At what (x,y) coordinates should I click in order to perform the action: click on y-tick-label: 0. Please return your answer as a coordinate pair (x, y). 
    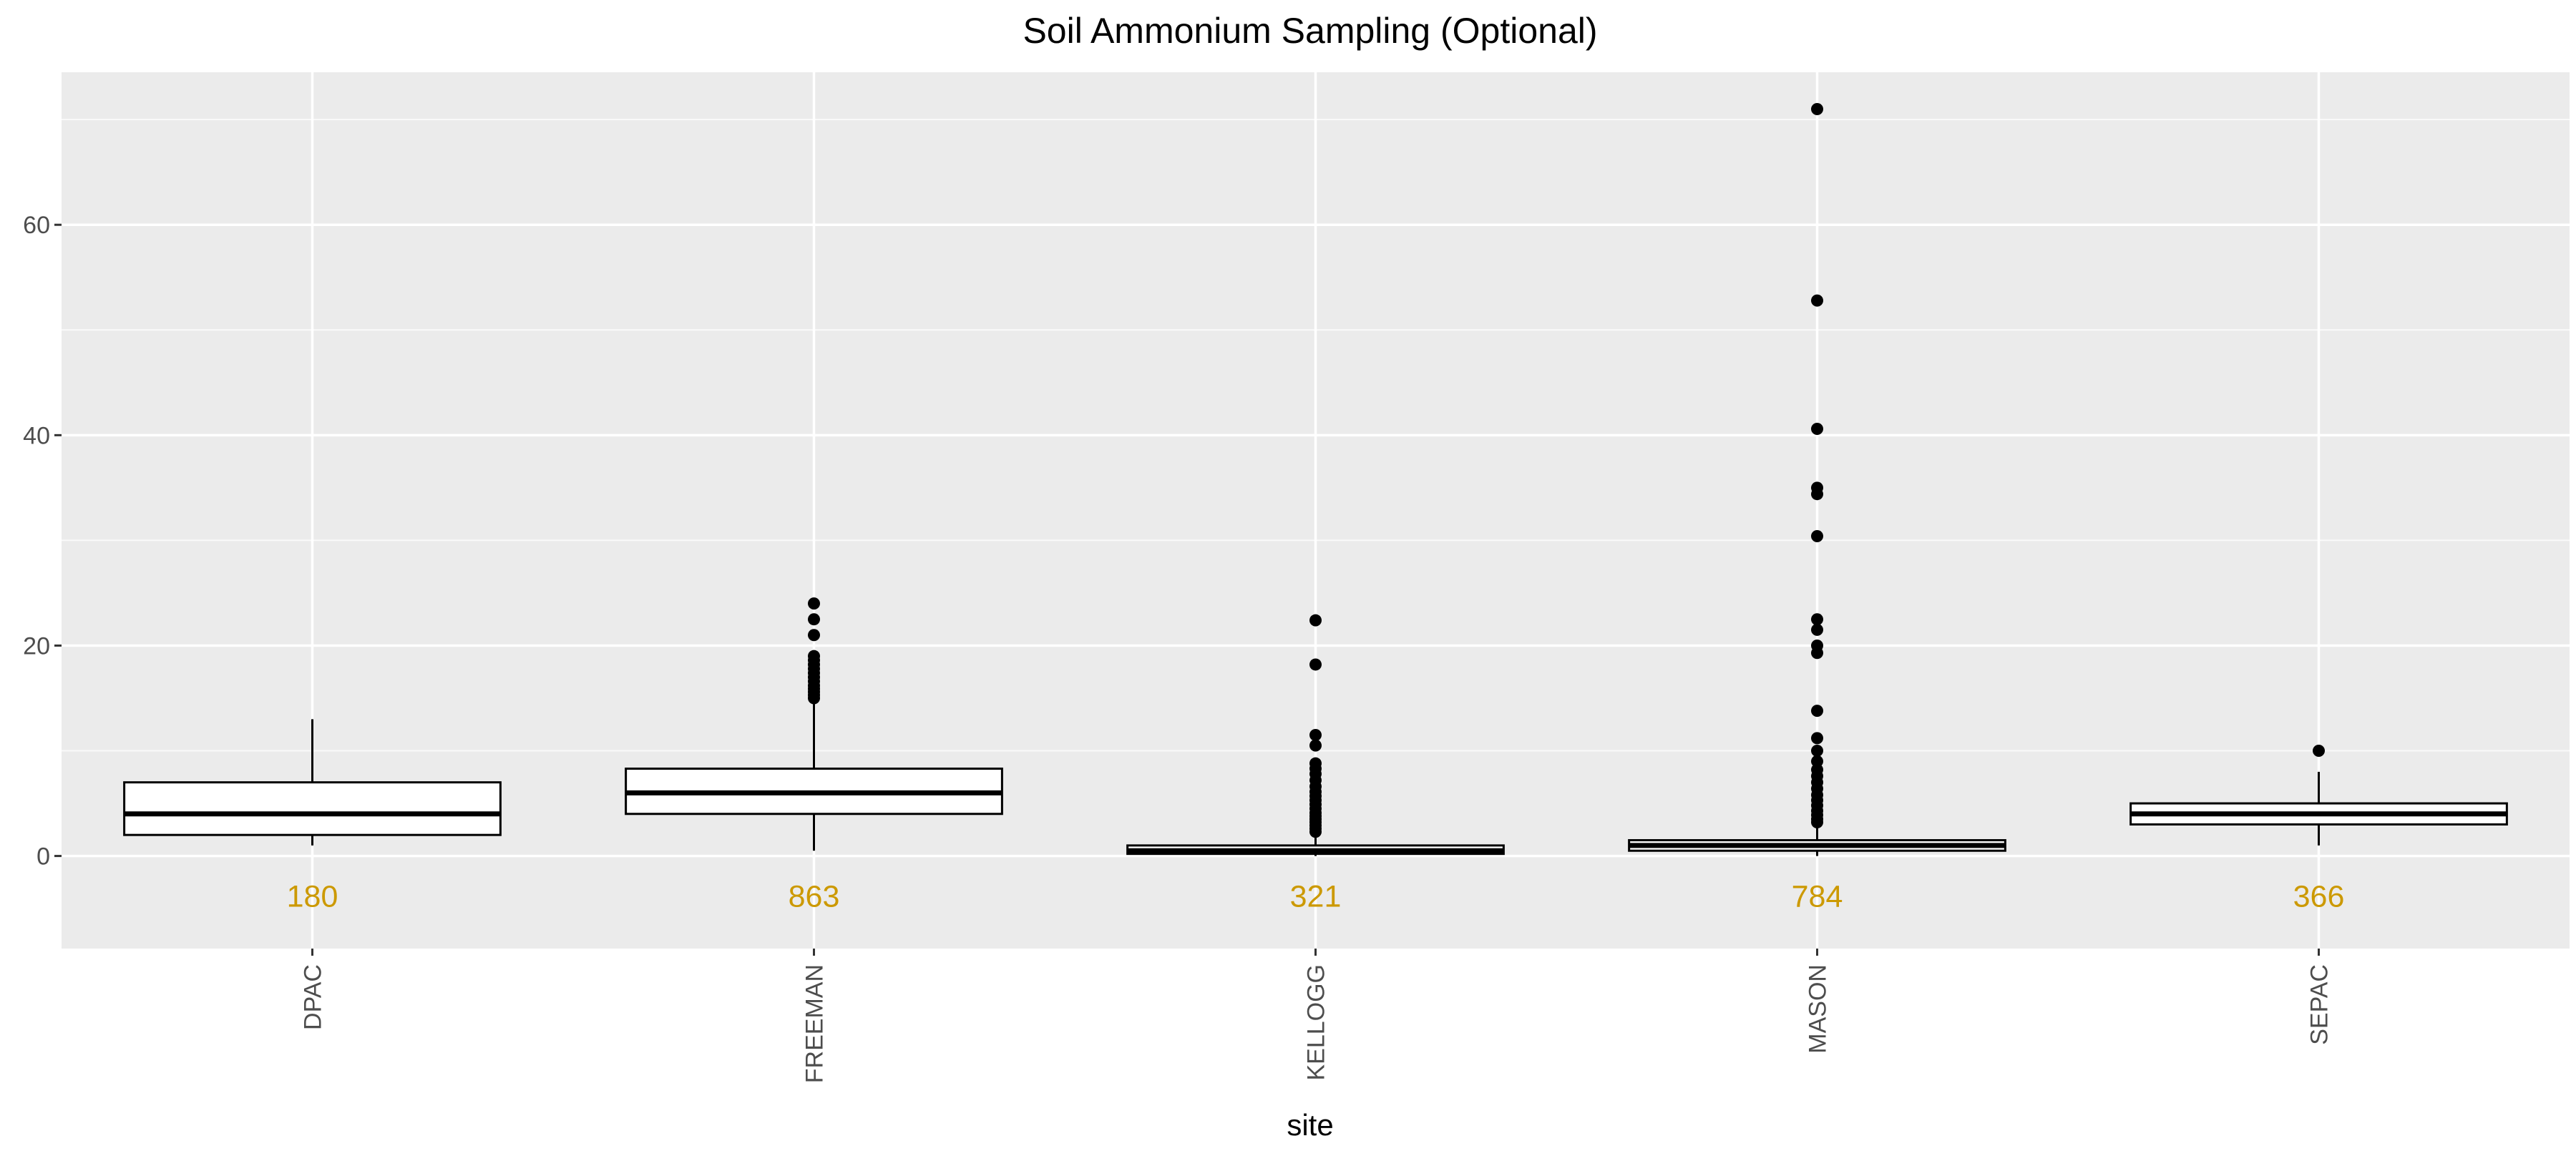
    Looking at the image, I should click on (43, 857).